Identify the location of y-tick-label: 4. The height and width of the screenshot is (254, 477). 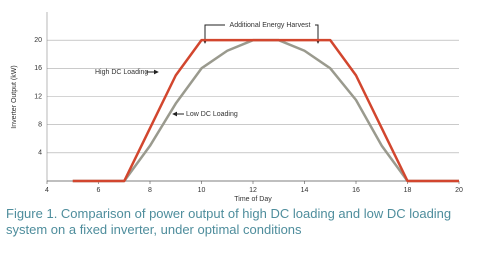
(40, 153).